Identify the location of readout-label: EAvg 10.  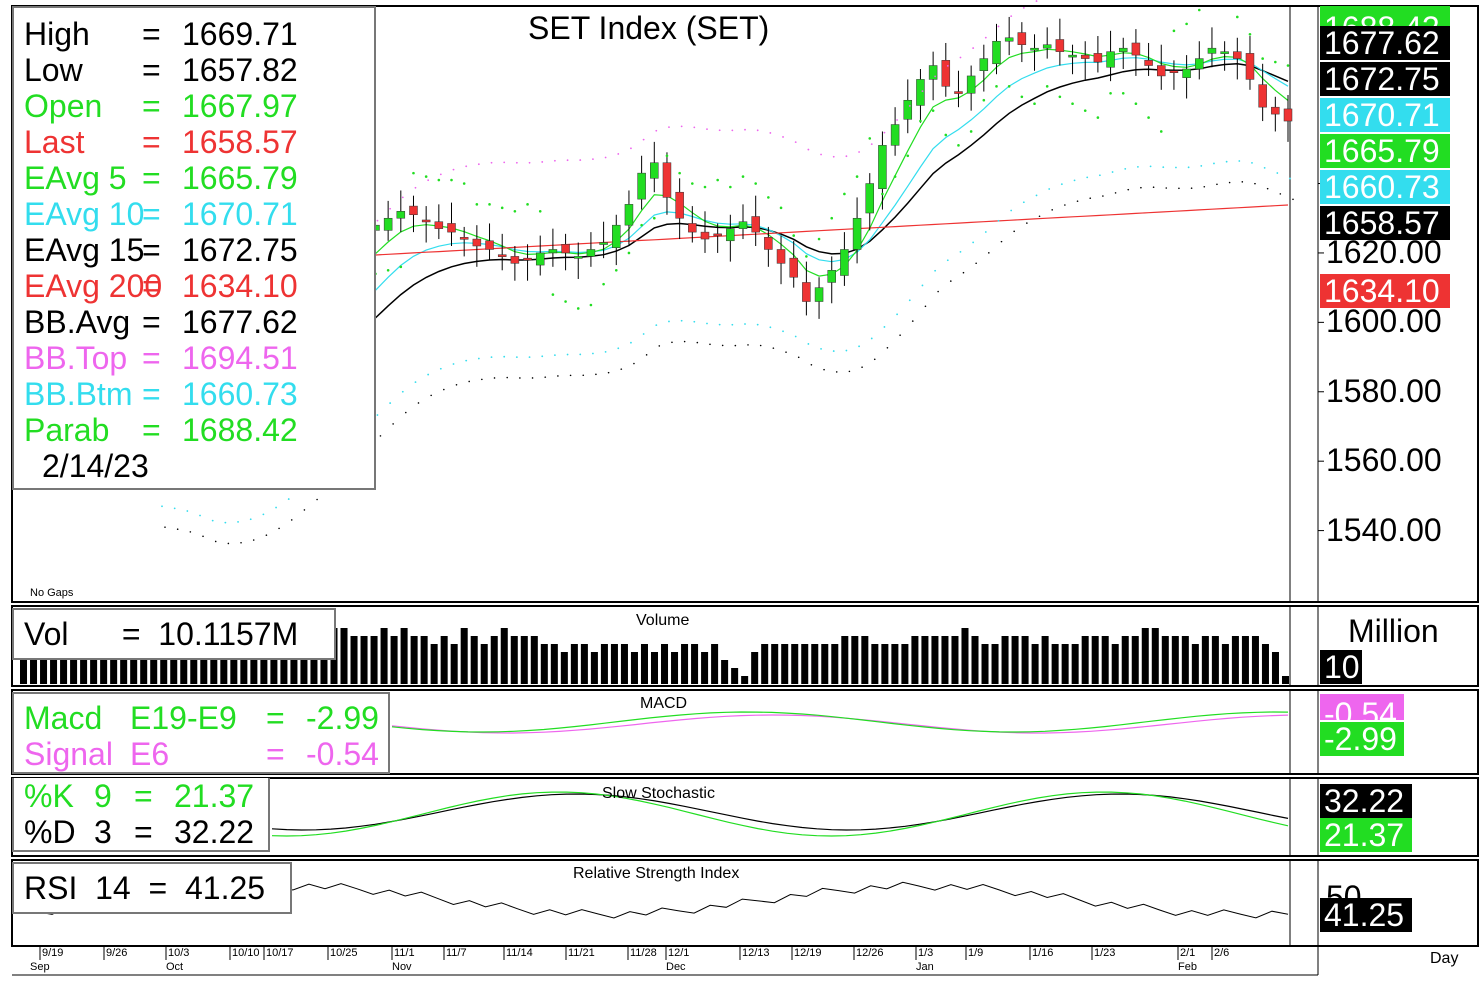
(84, 214).